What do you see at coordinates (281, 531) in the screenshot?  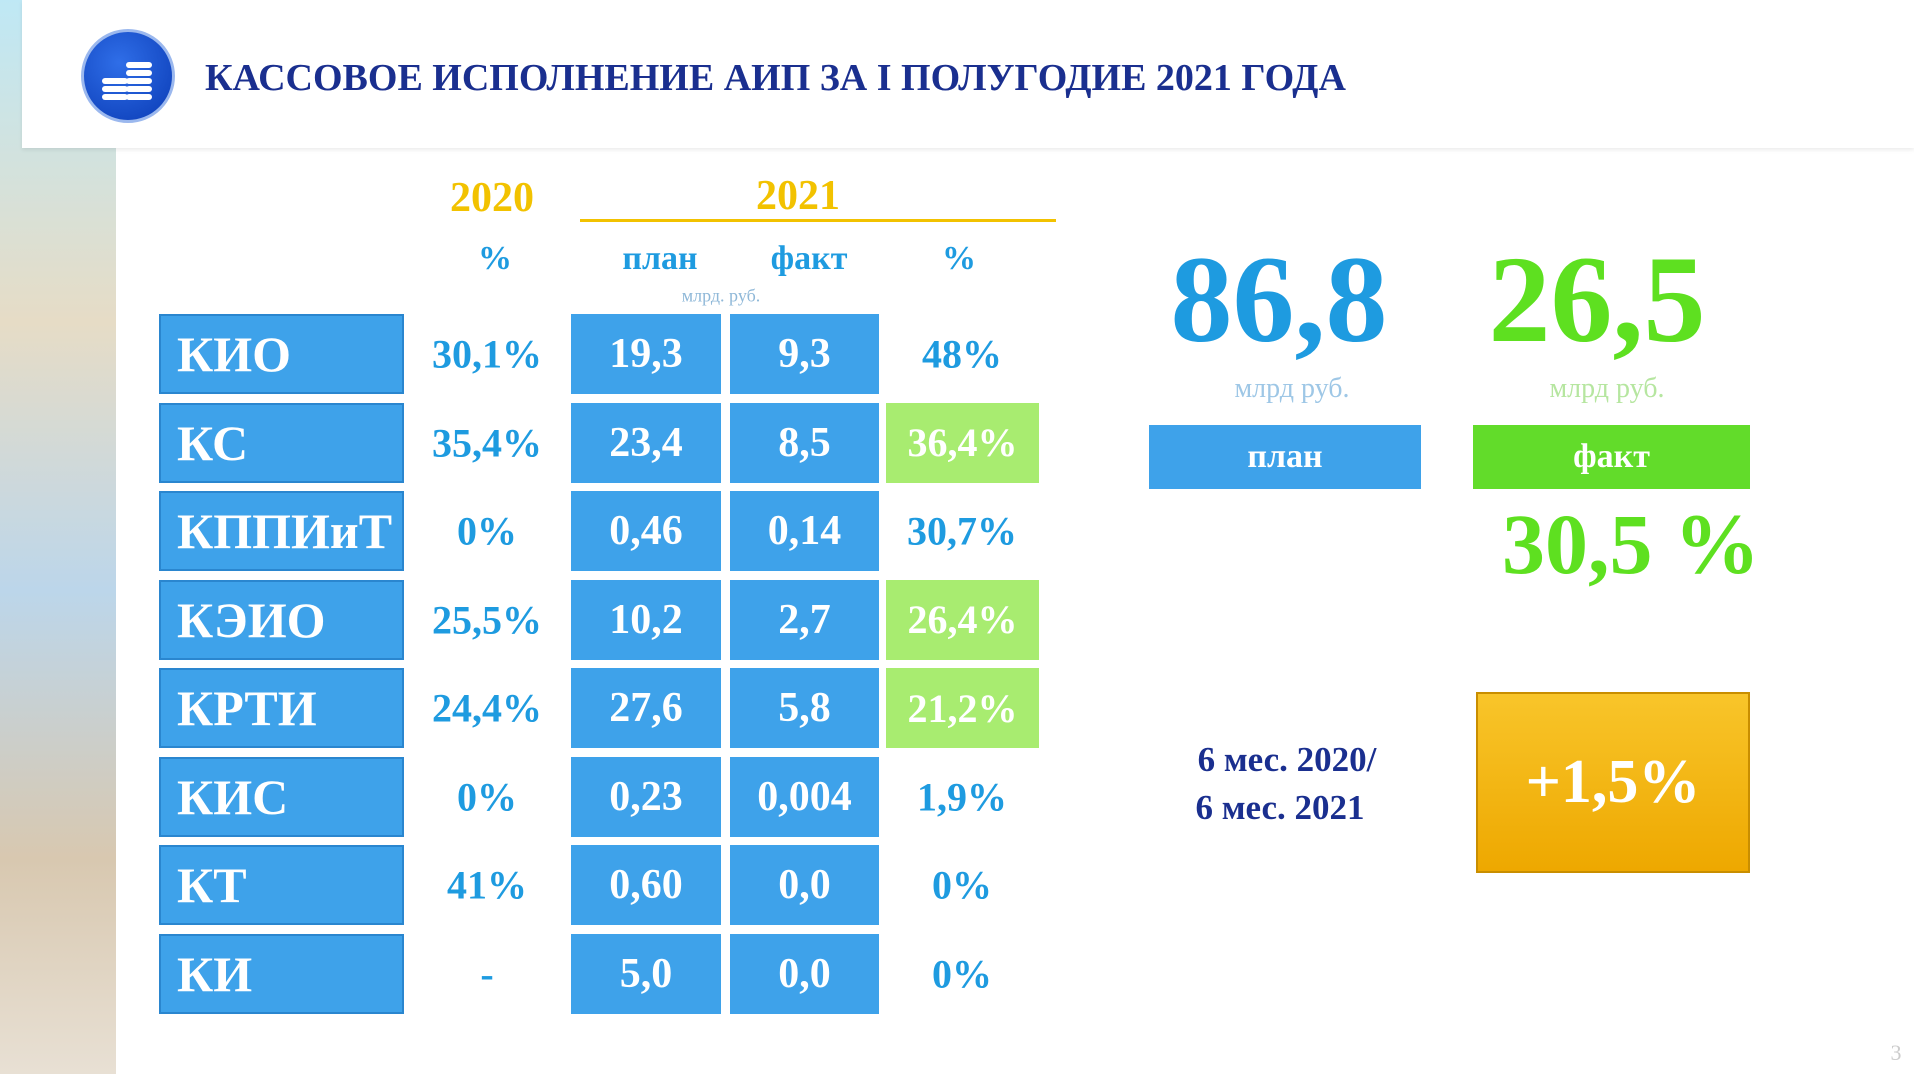 I see `row-name: КППИиТ` at bounding box center [281, 531].